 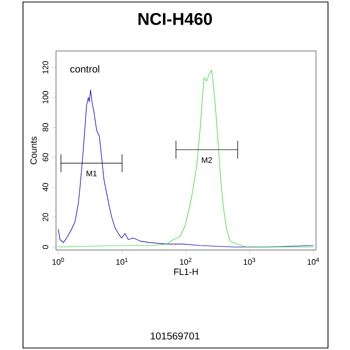 What do you see at coordinates (175, 19) in the screenshot?
I see `chart-title: NCI-H460` at bounding box center [175, 19].